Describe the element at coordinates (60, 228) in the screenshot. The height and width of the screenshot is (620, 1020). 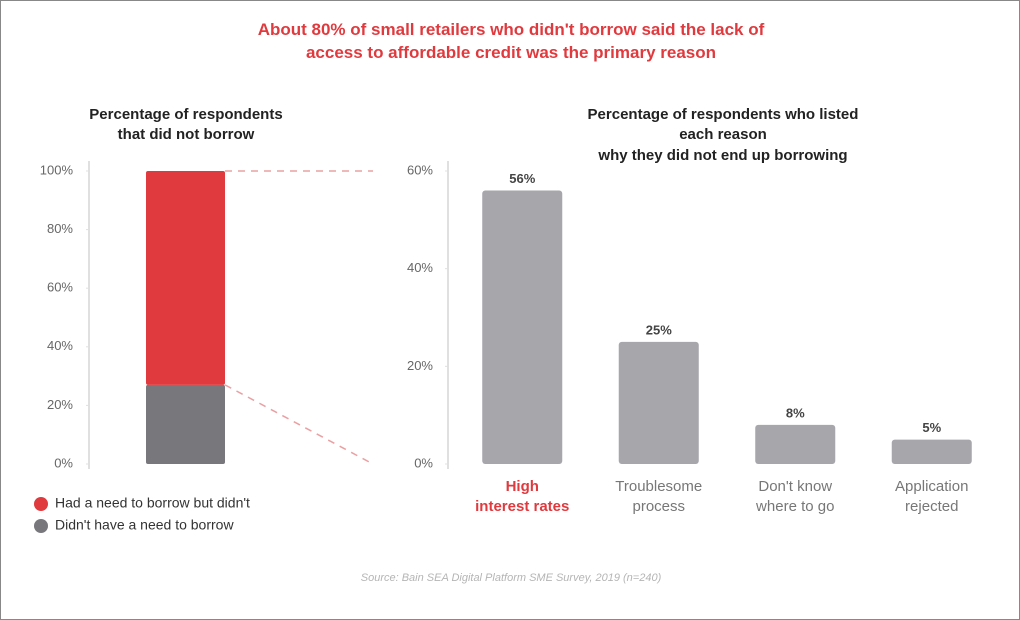
I see `y-tick-label: 80%` at that location.